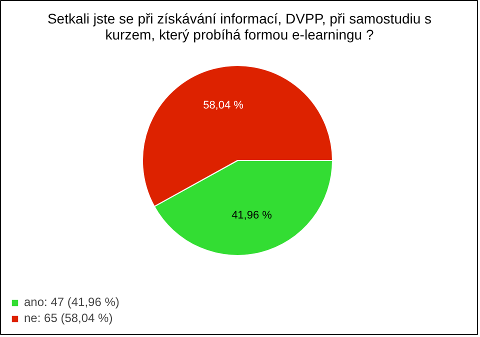 The image size is (480, 337). Describe the element at coordinates (239, 26) in the screenshot. I see `chart-title: Setkali jste se při získávání informací, DVPP, při samostudiu s kurzem, který probíhá formou e-learningu ?` at that location.